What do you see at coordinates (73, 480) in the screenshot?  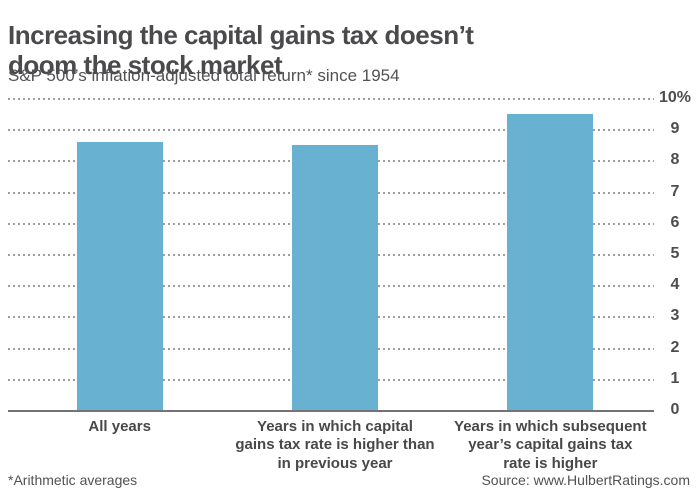 I see `footnote: *Arithmetic averages` at bounding box center [73, 480].